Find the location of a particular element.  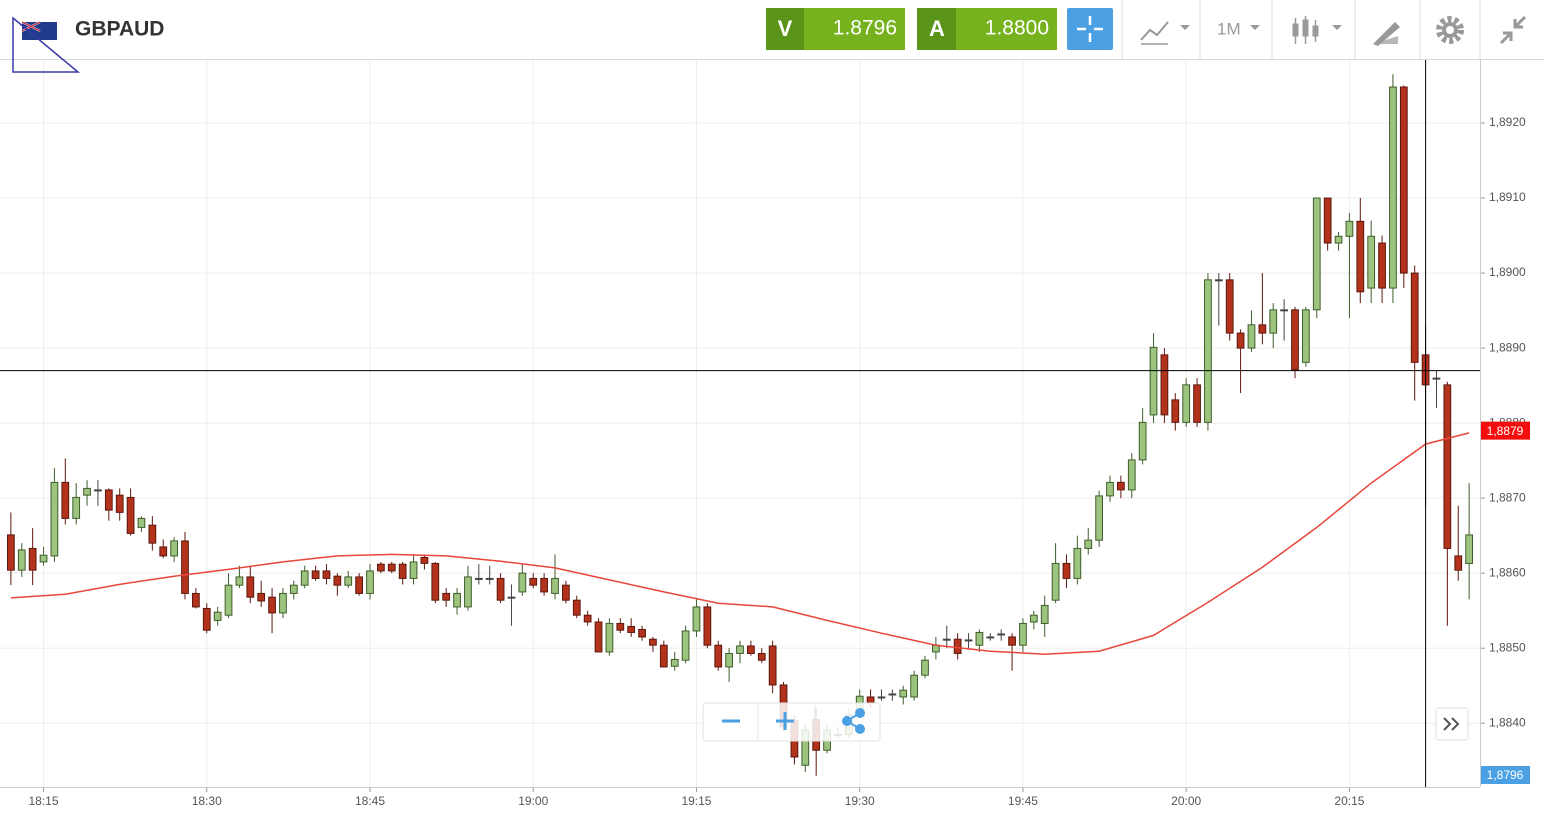

x-tick-label: 18:30 is located at coordinates (207, 801).